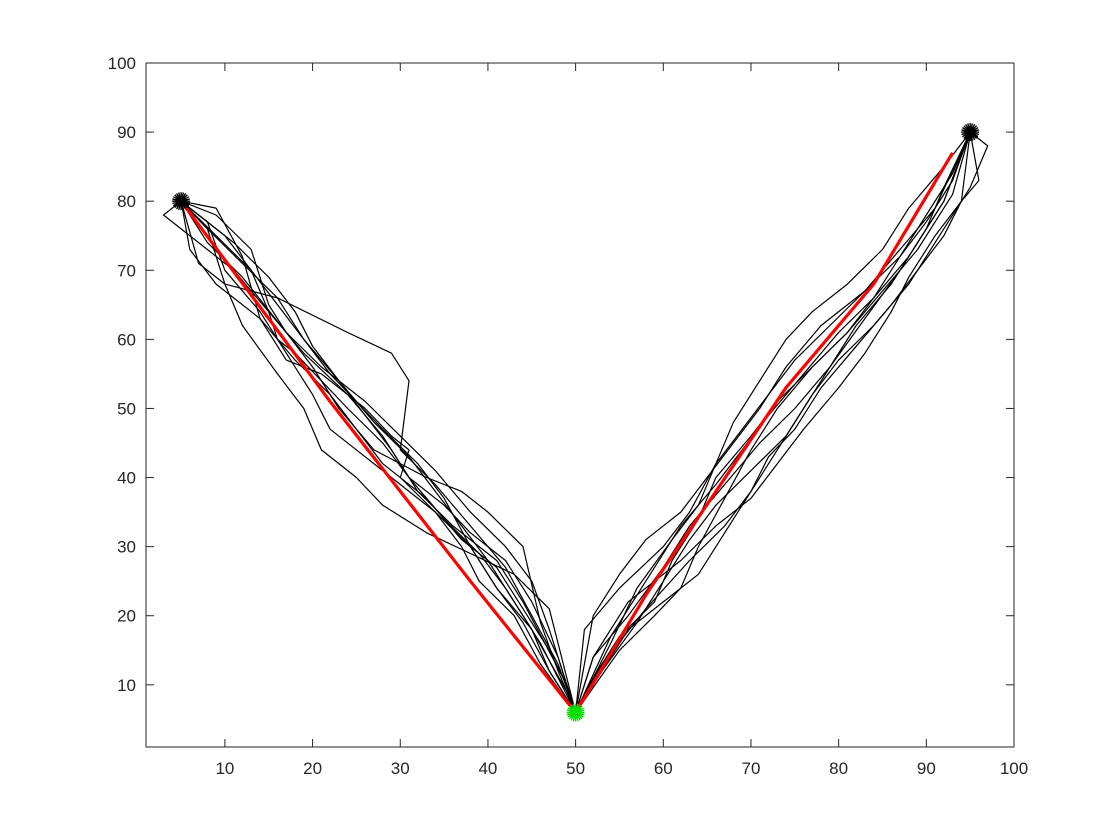 This screenshot has height=840, width=1120. I want to click on x-tick-label: 40, so click(487, 768).